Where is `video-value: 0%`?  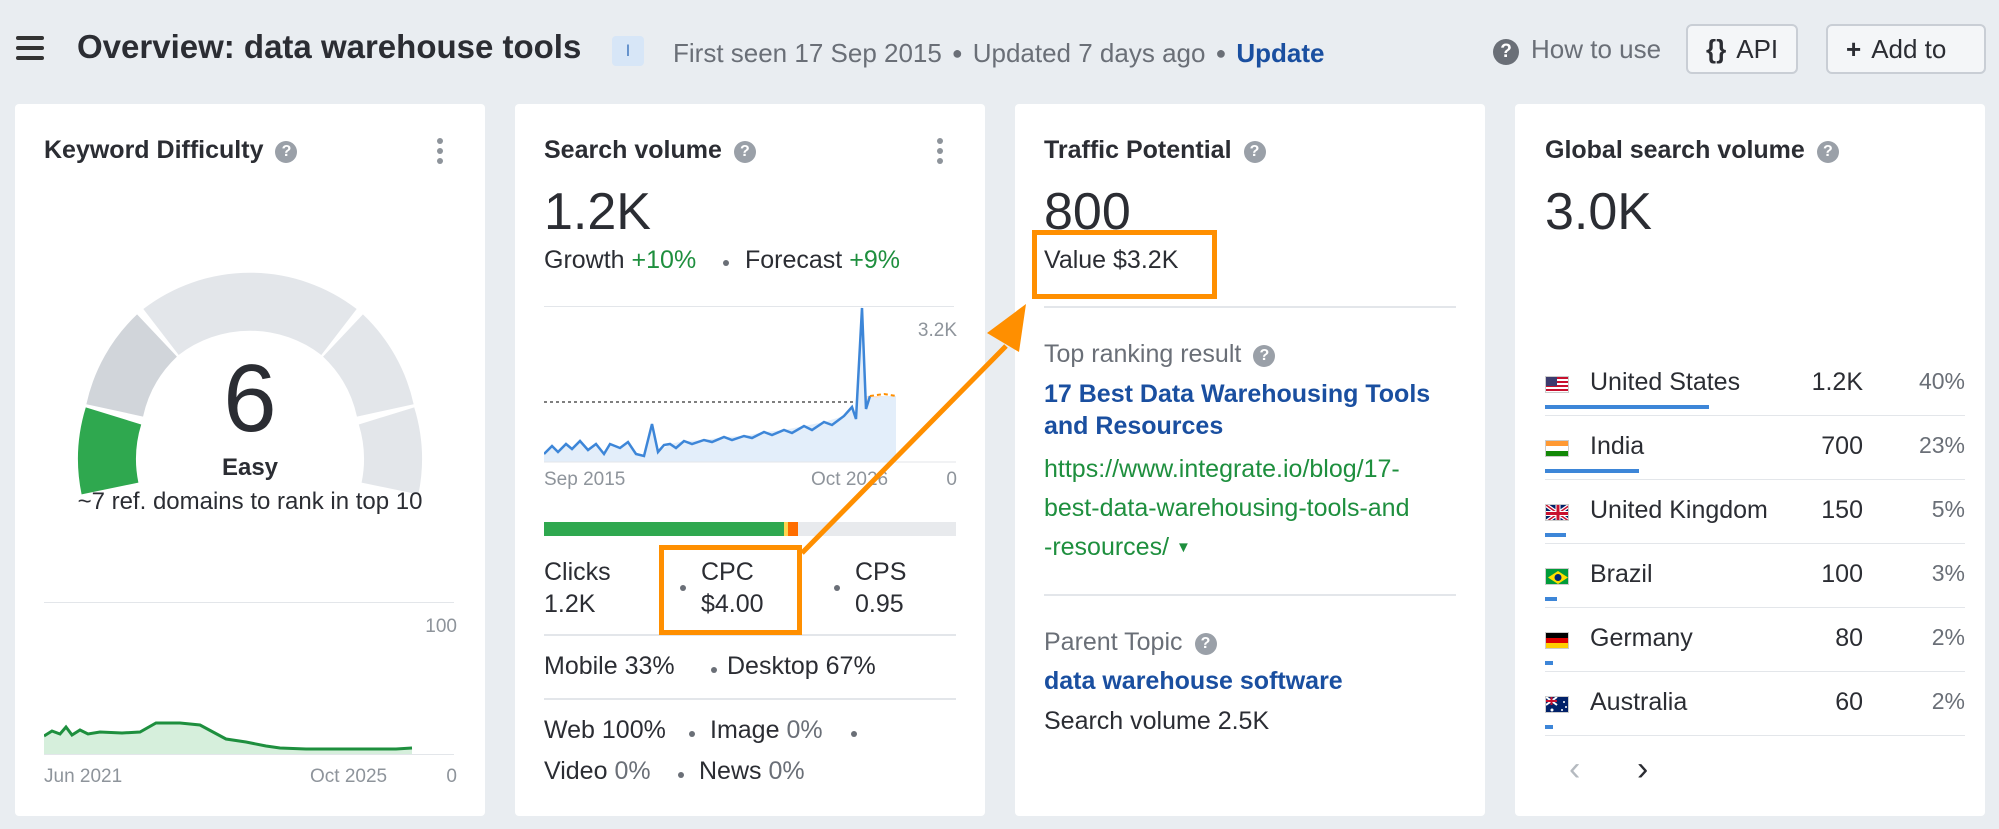
video-value: 0% is located at coordinates (632, 771).